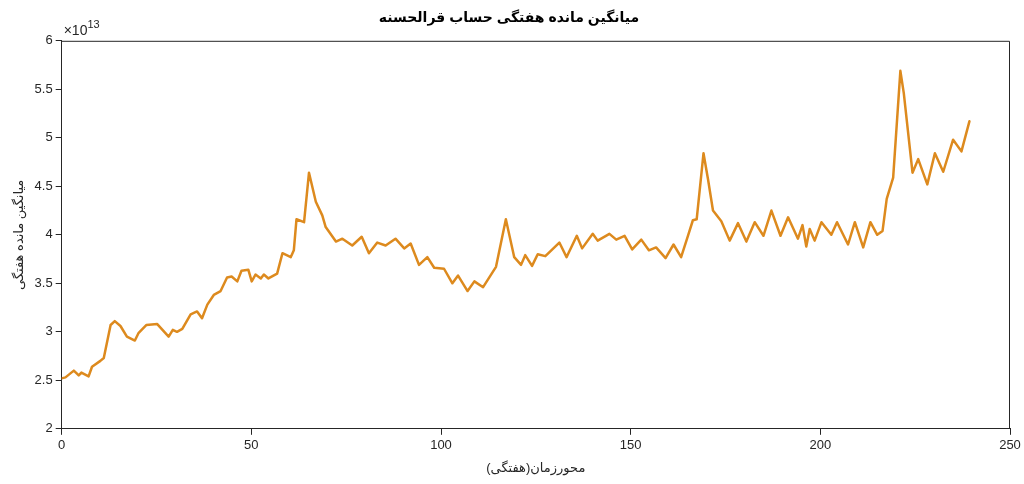 This screenshot has width=1024, height=484. I want to click on y-tick-label: 3, so click(49, 331).